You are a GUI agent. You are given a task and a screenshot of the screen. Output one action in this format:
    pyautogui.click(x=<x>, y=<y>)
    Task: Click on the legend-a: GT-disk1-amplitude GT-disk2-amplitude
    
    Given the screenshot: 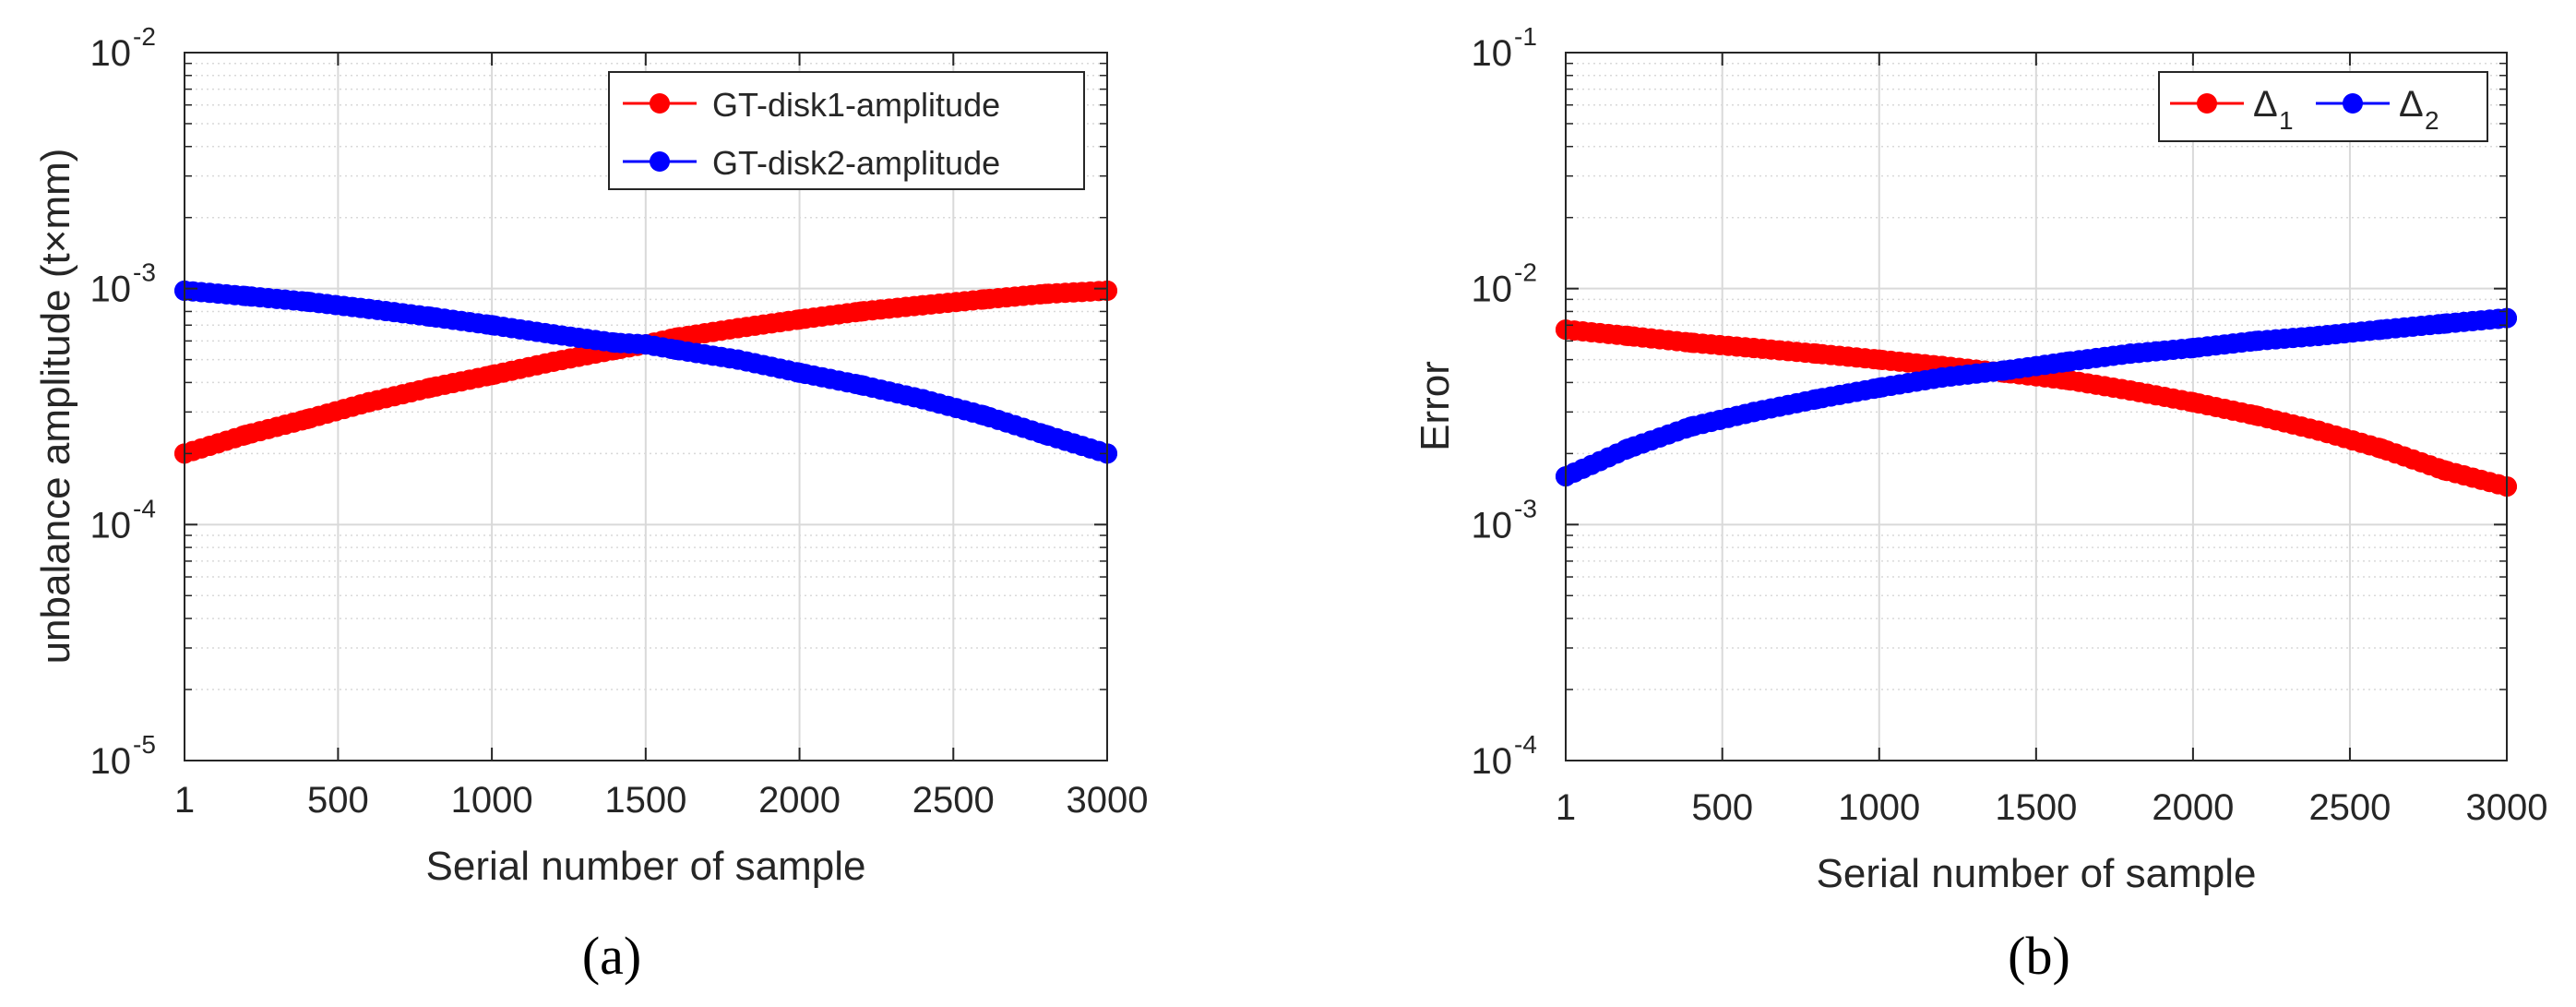 What is the action you would take?
    pyautogui.click(x=846, y=131)
    